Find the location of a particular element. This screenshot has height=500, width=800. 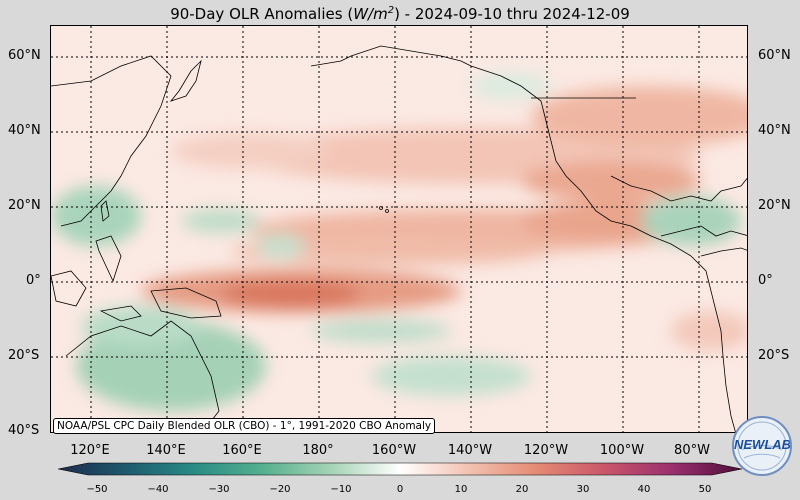

lat-label-20s-left: 20°S is located at coordinates (24, 355).